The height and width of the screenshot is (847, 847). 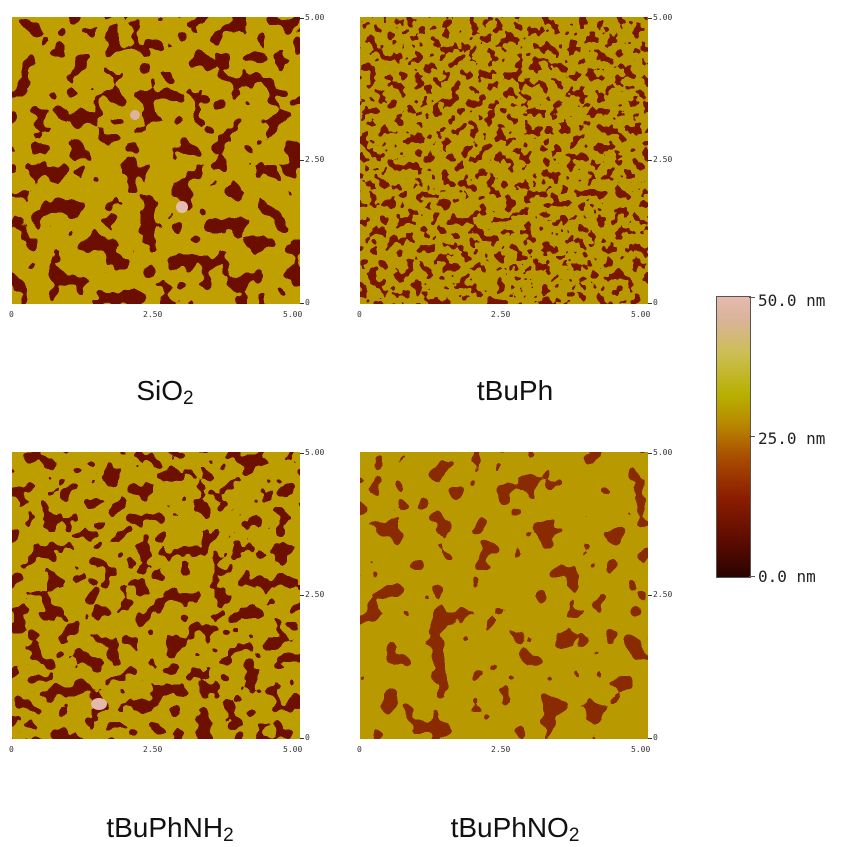 I want to click on afm-image-tbuphnh2, so click(x=156, y=595).